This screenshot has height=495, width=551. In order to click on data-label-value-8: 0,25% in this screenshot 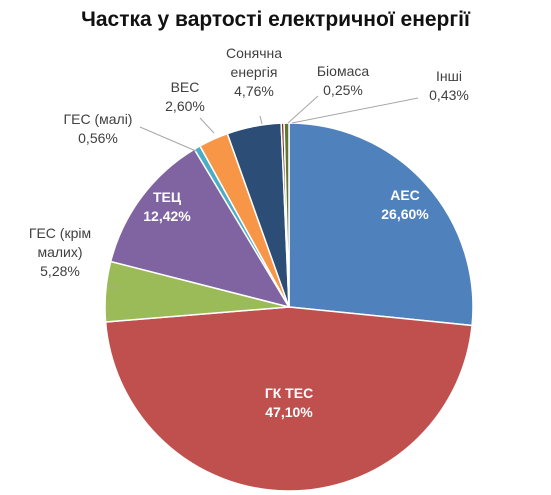, I will do `click(343, 90)`.